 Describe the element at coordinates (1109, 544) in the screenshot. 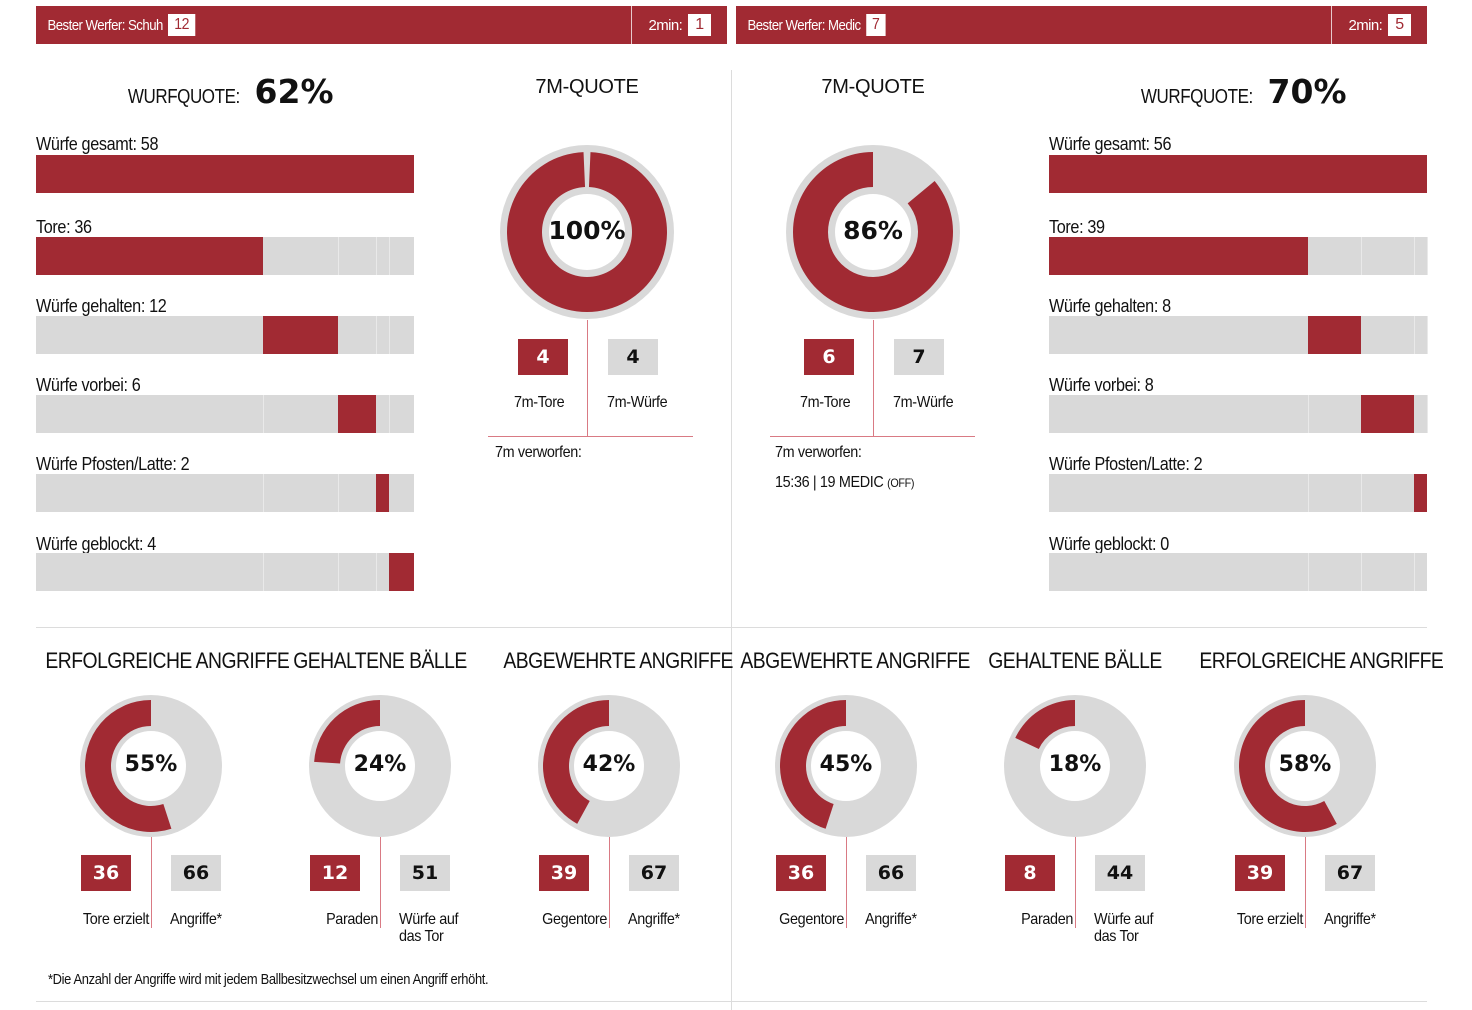

I see `bar-label: Würfe geblockt: 0` at that location.